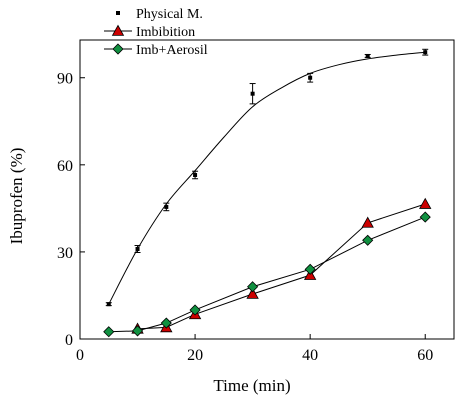 This screenshot has width=474, height=402. I want to click on x-tick-label: 20, so click(195, 355).